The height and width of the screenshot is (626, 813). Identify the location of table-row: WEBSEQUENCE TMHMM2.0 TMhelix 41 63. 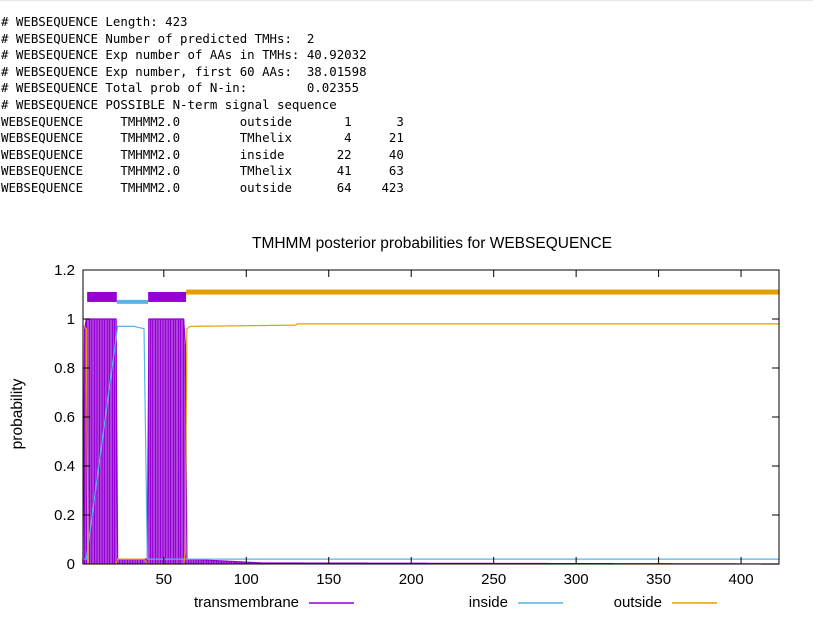
(202, 171).